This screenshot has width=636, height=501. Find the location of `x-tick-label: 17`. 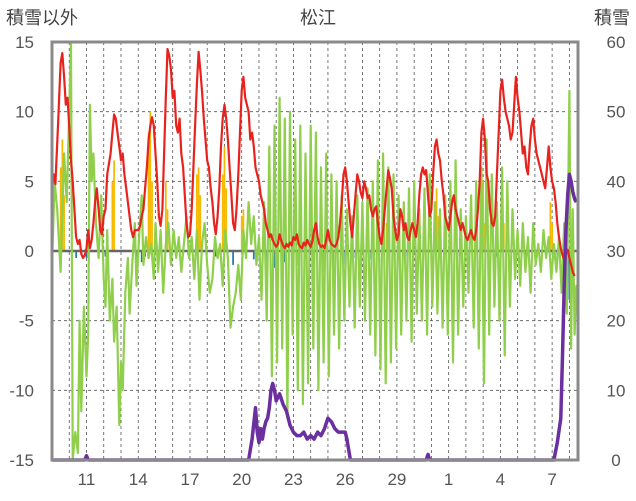

x-tick-label: 17 is located at coordinates (190, 479).